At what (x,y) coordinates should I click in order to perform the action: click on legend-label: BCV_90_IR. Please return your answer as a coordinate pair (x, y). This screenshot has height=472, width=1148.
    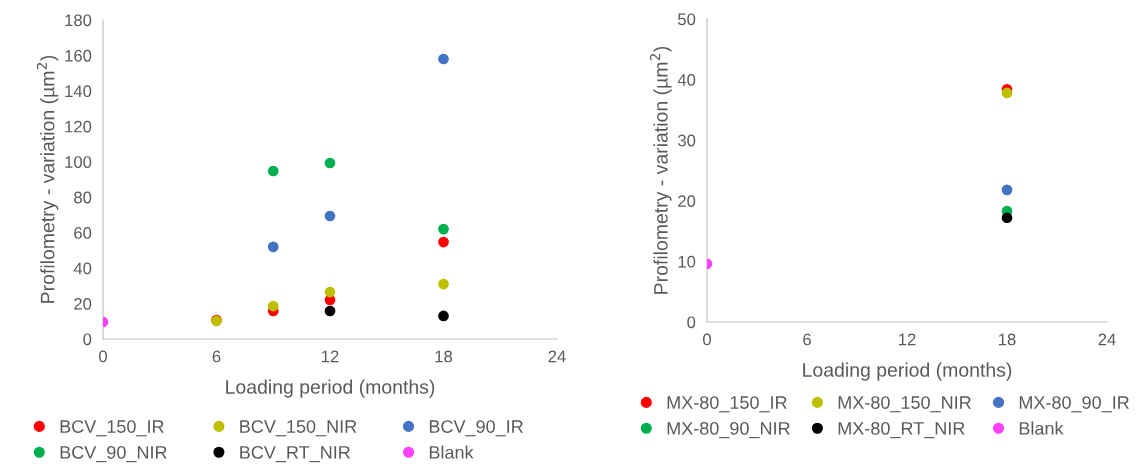
    Looking at the image, I should click on (476, 428).